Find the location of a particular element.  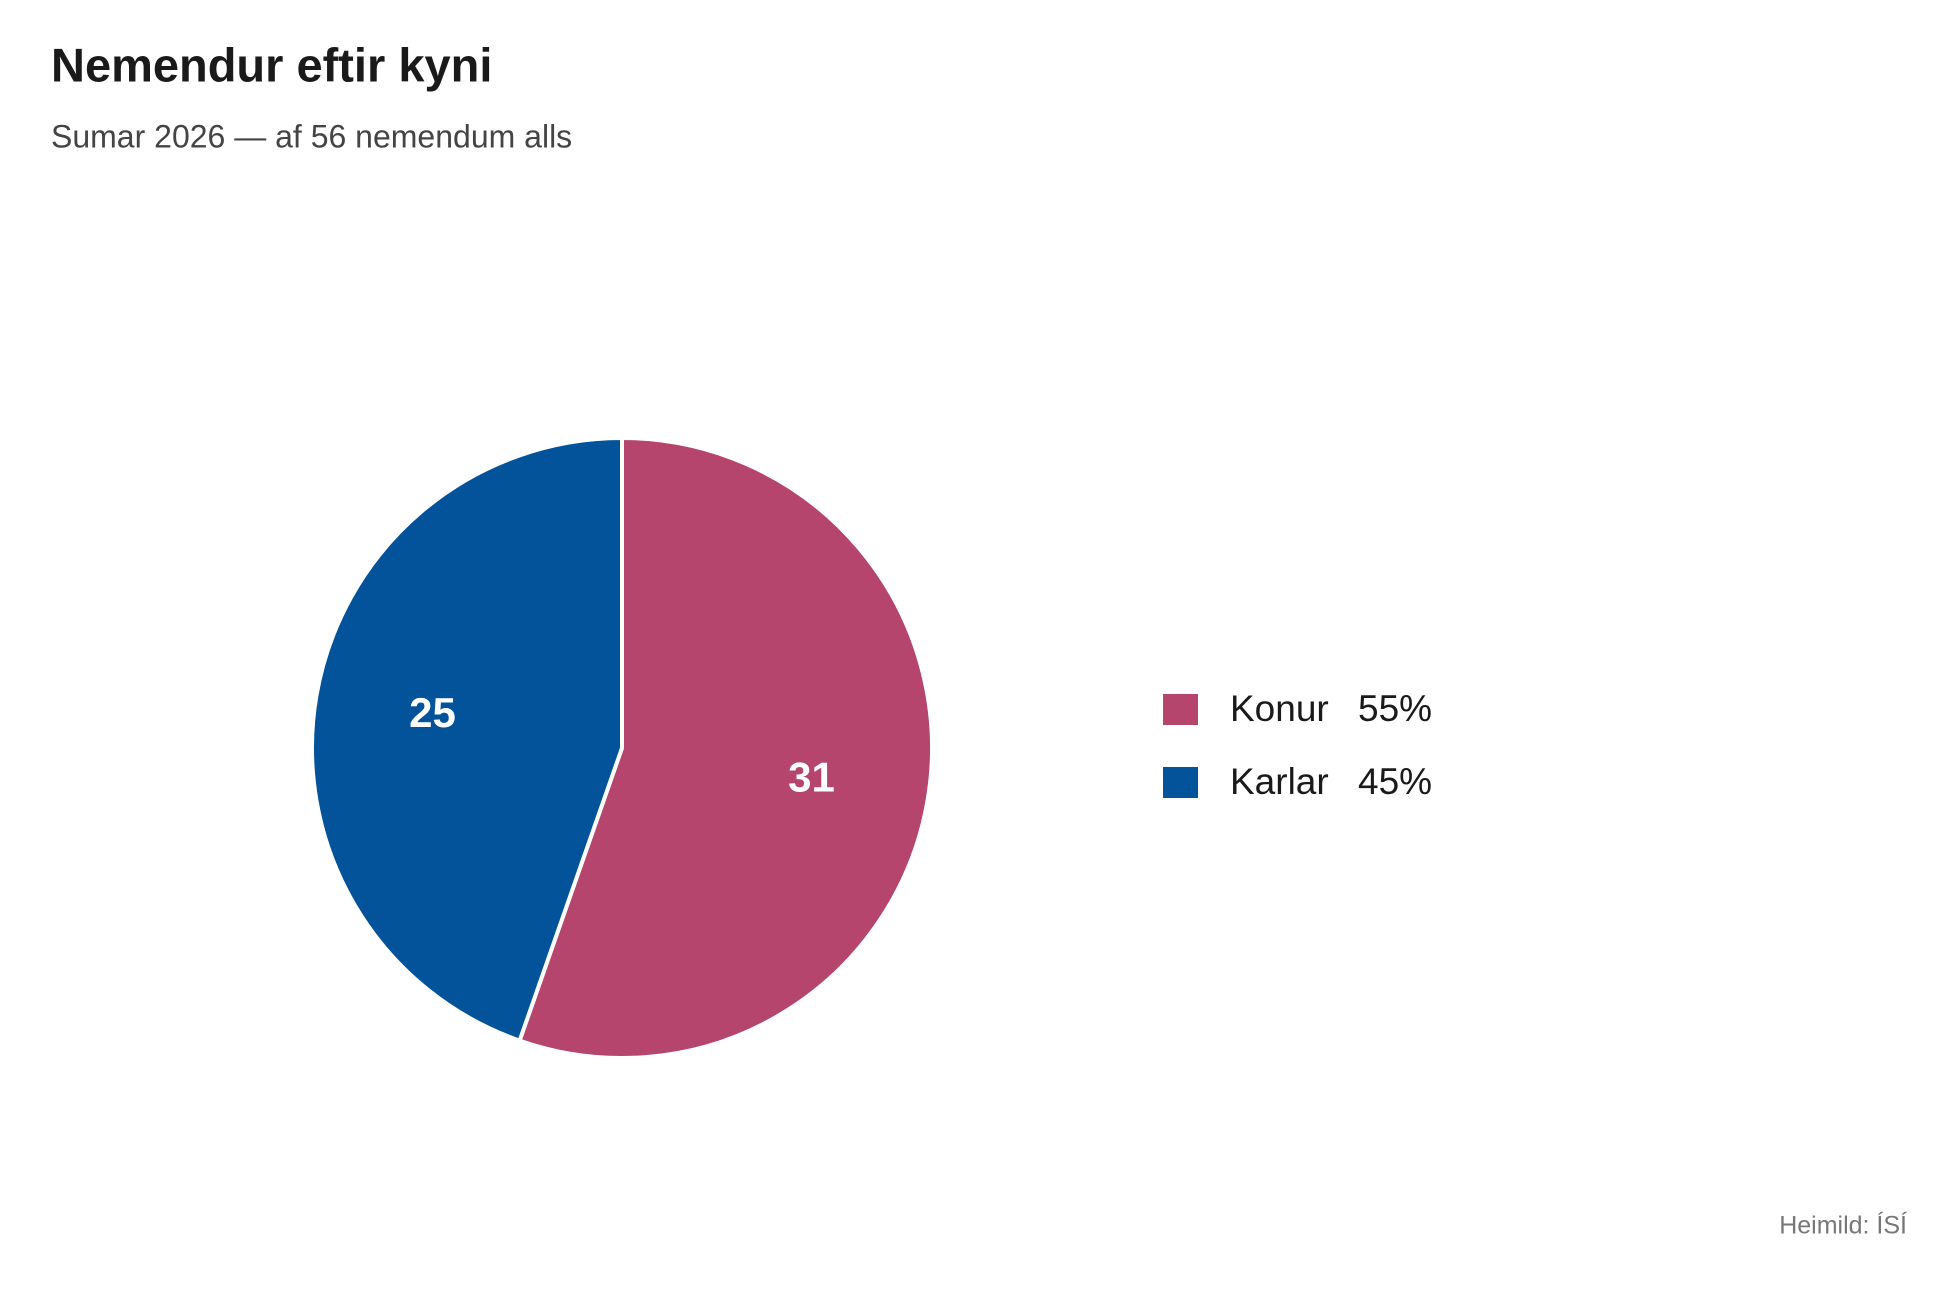

legend-label: Karlar is located at coordinates (1279, 781).